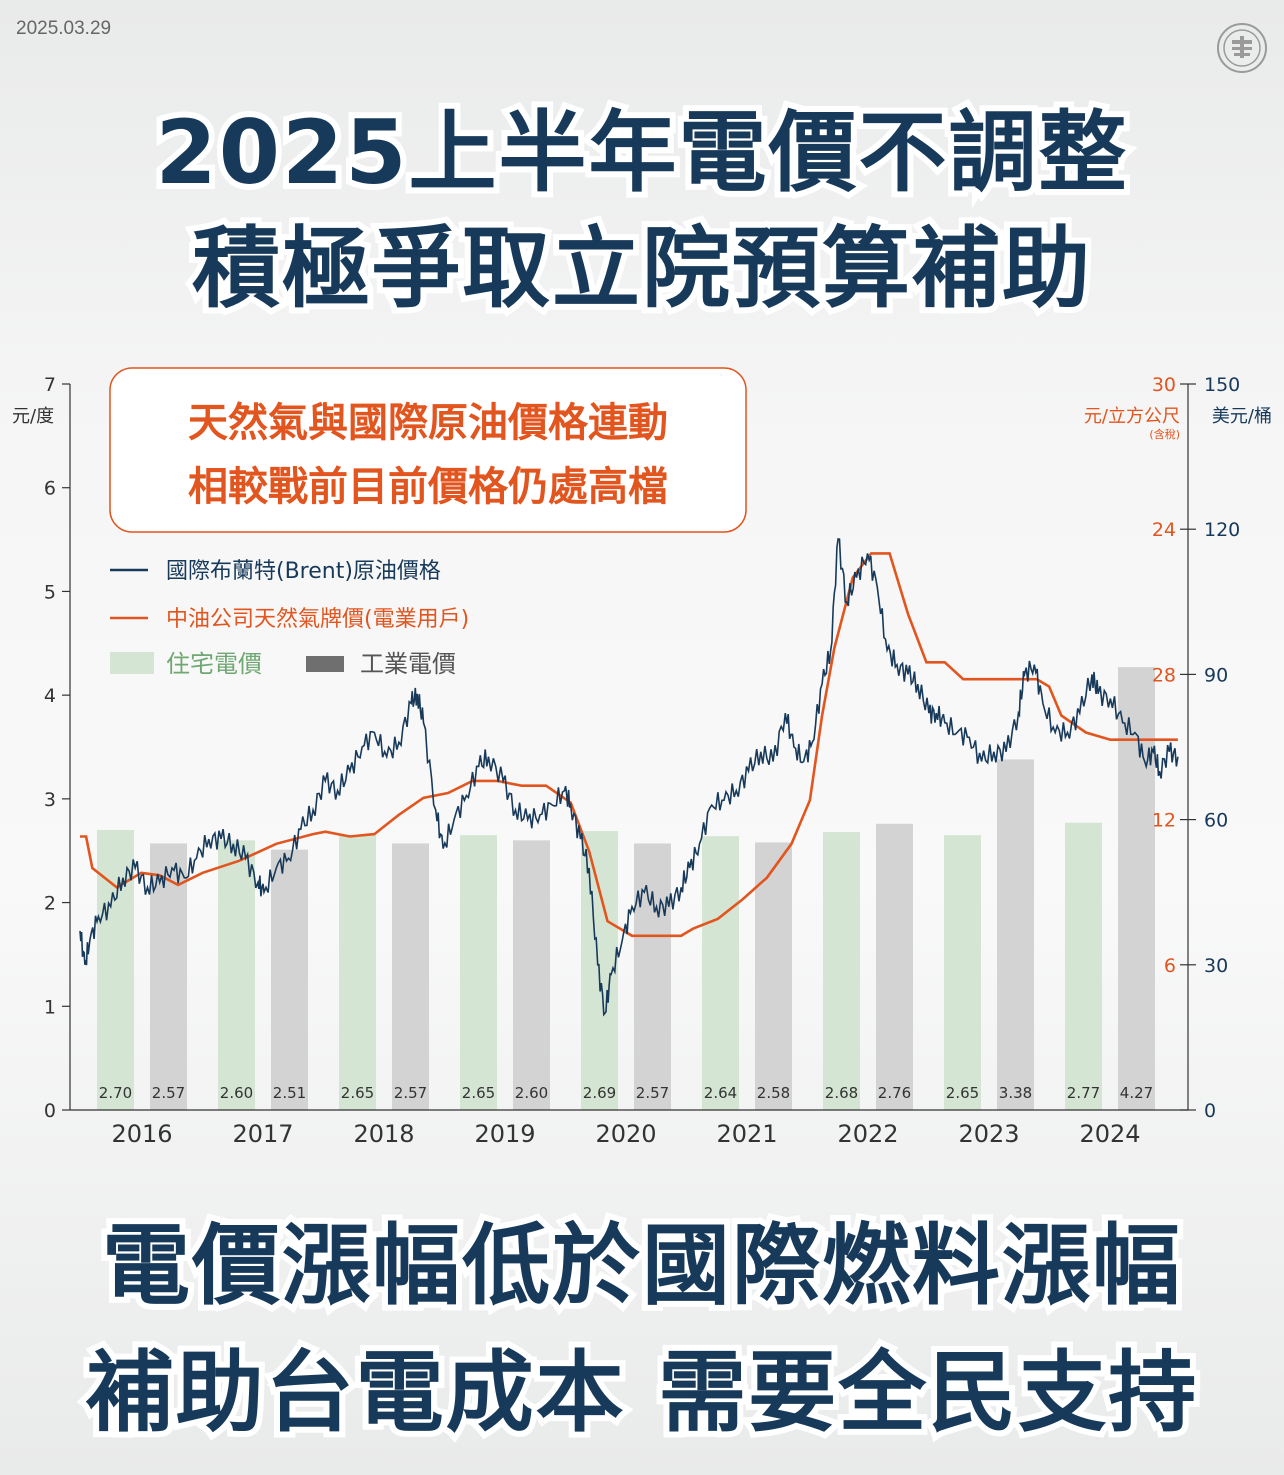  I want to click on legend-residential-label: 住宅電價, so click(214, 664).